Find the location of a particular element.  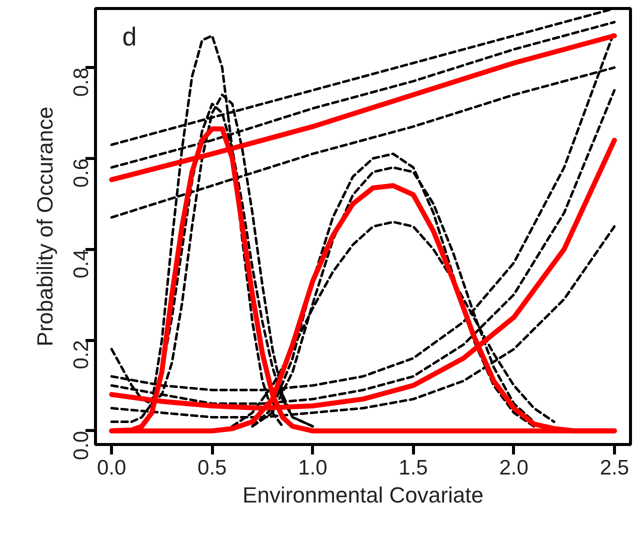

y-tick-label: 0.2 is located at coordinates (81, 355).